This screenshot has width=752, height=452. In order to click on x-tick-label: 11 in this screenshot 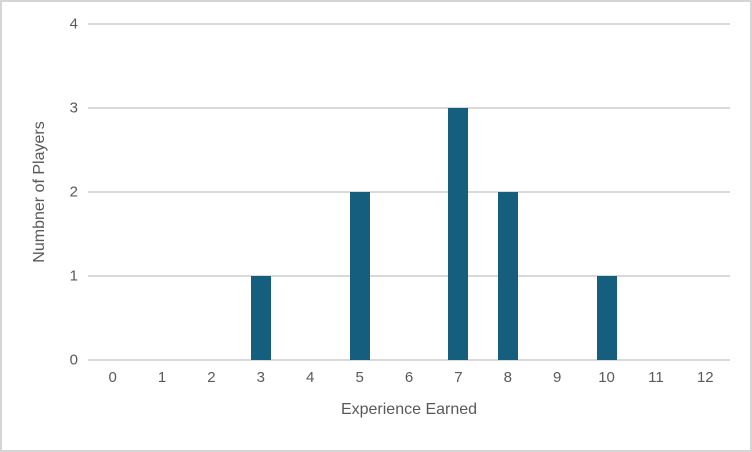, I will do `click(656, 377)`.